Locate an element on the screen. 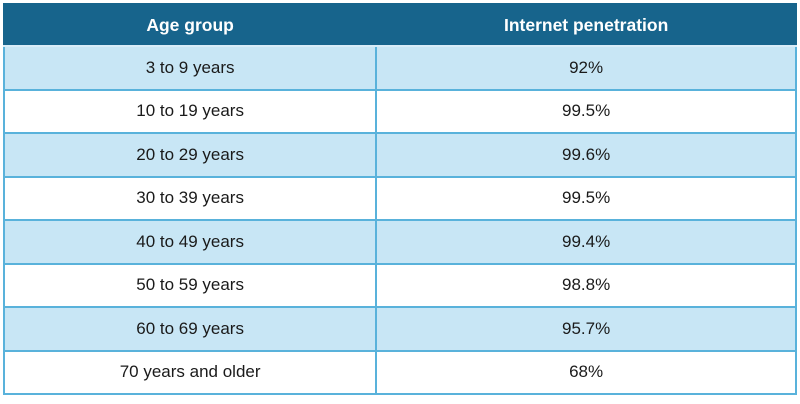  age-group-cell: 40 to 49 years is located at coordinates (190, 242).